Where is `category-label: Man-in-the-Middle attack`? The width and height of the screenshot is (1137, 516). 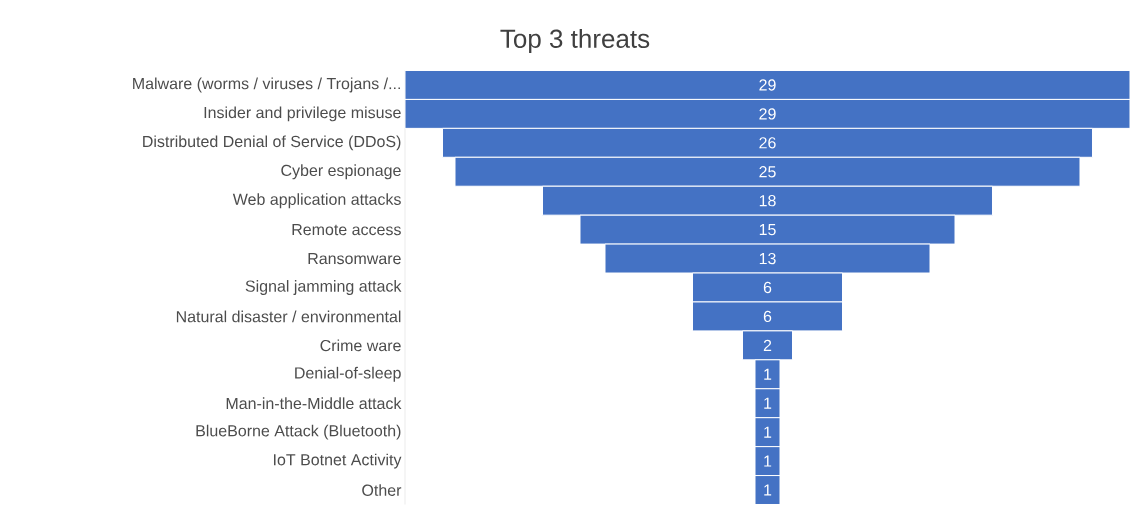 category-label: Man-in-the-Middle attack is located at coordinates (314, 403).